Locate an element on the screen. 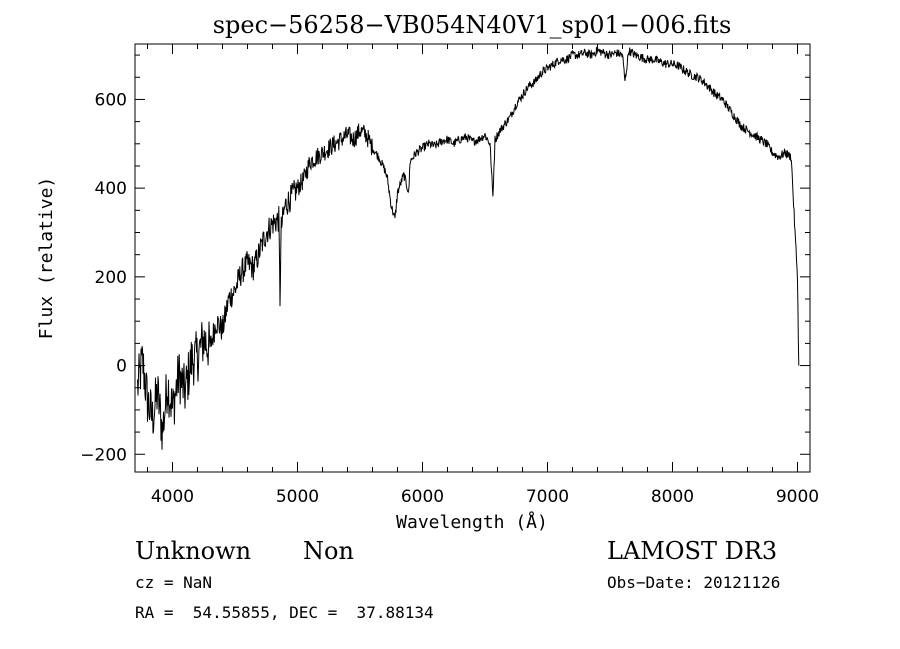  y-tick-labels: −200 0 200 400 600 is located at coordinates (103, 277).